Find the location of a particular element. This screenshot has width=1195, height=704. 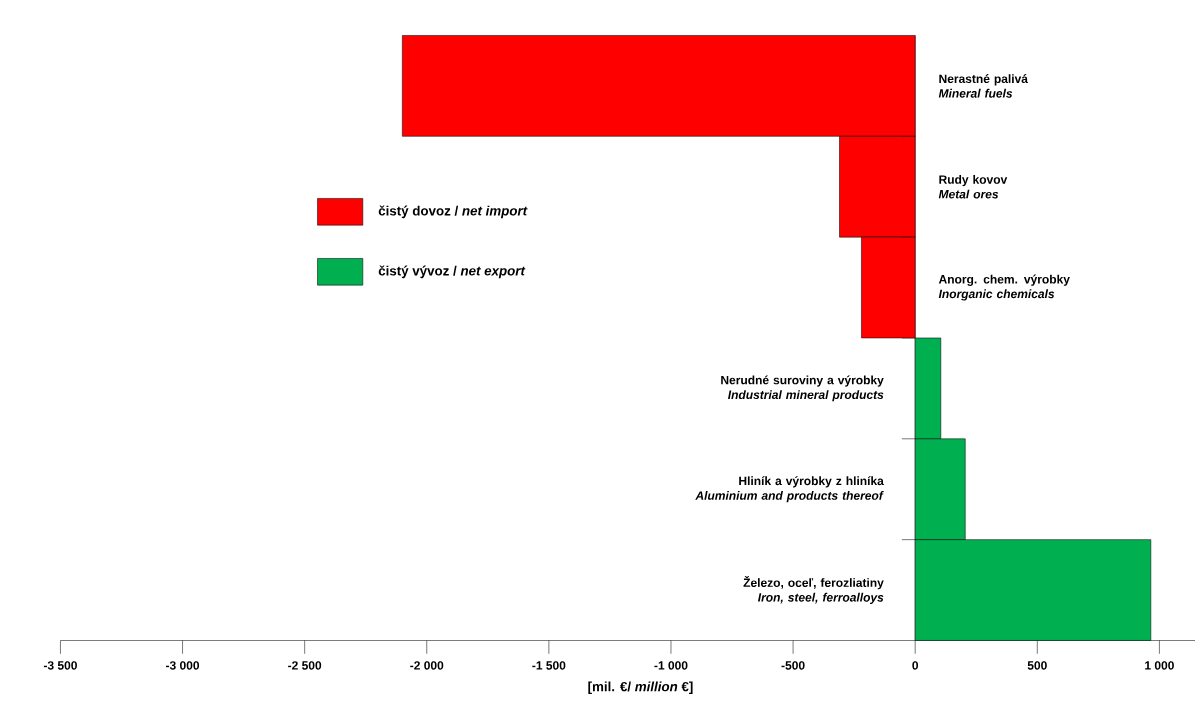

x-tick-label: -1 000 is located at coordinates (671, 665).